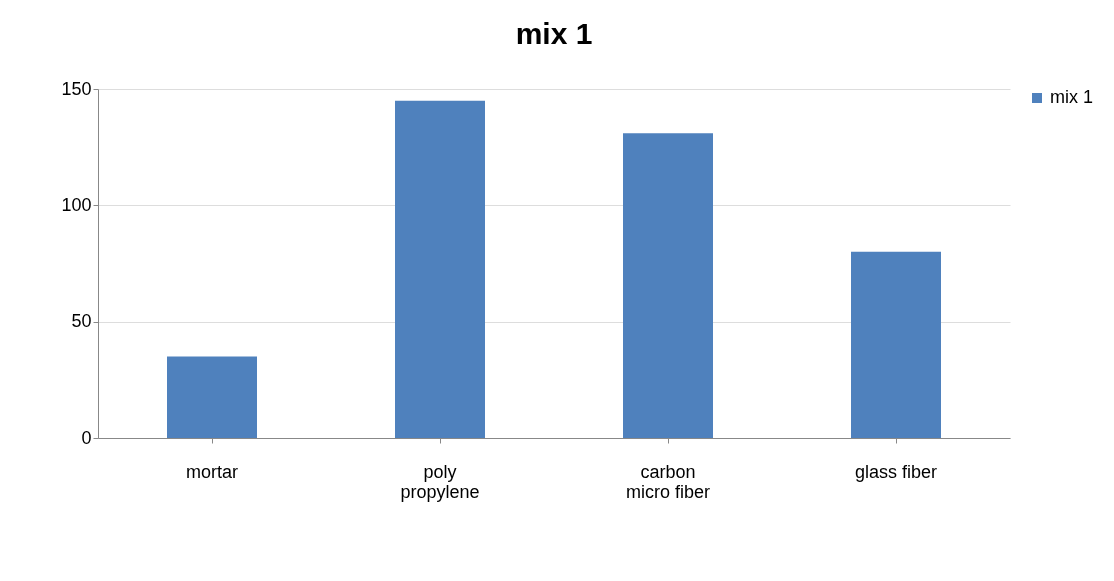 Image resolution: width=1114 pixels, height=581 pixels. What do you see at coordinates (76, 88) in the screenshot?
I see `y-tick-label: 150` at bounding box center [76, 88].